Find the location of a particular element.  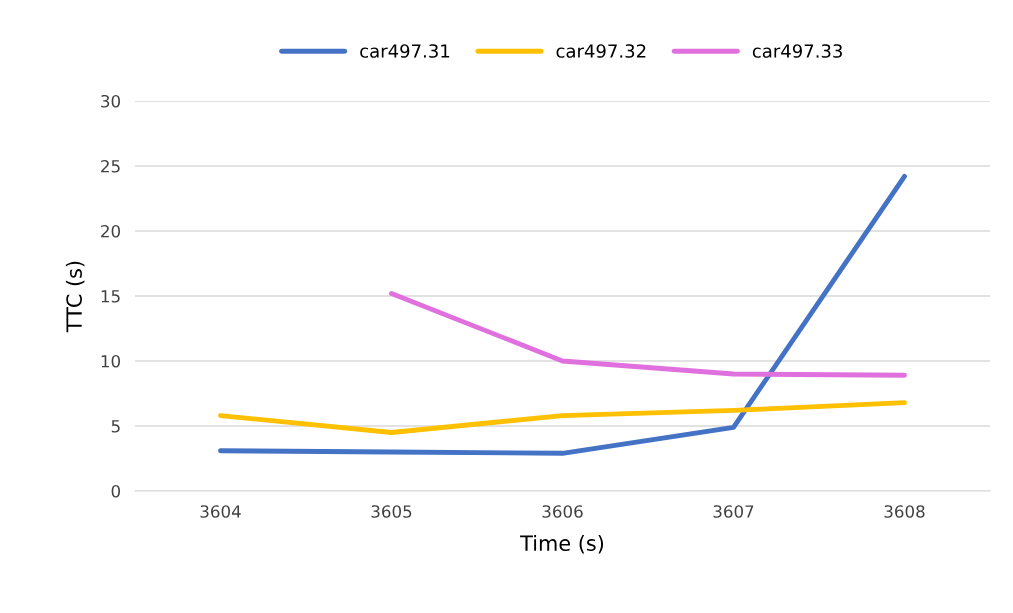

legend-label: car497.33 is located at coordinates (797, 51).